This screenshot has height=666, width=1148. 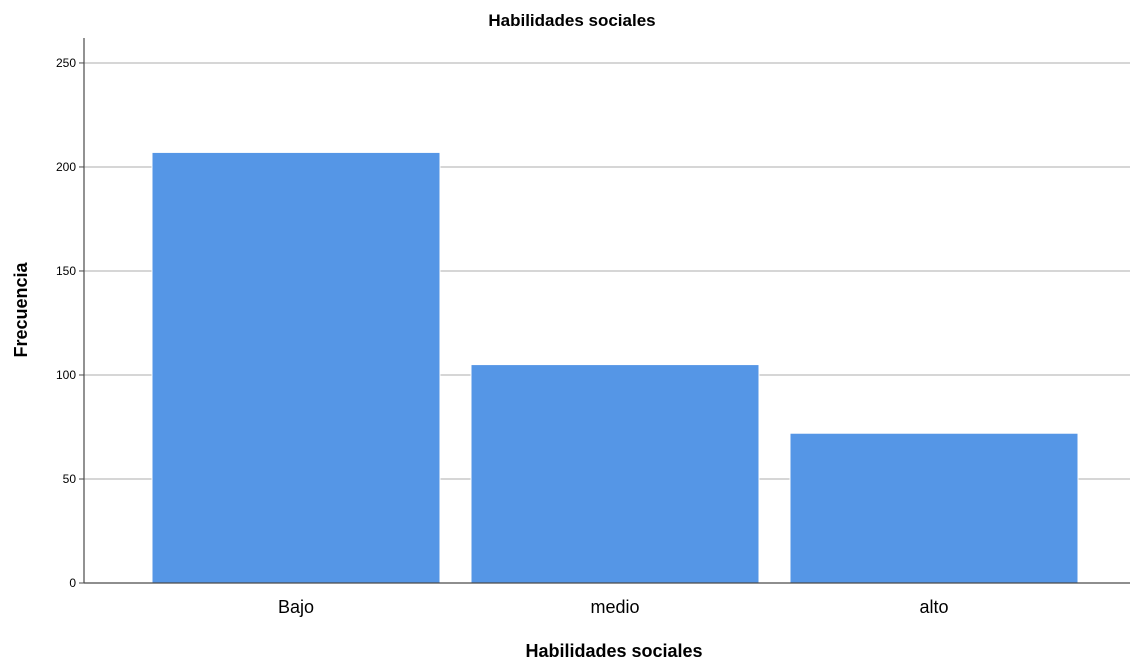 I want to click on y-tick-label: 200, so click(x=66, y=167).